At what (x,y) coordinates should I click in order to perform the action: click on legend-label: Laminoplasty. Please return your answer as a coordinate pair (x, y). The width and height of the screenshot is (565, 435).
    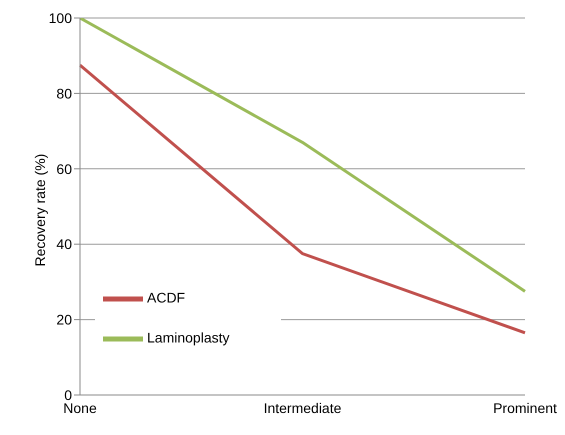
    Looking at the image, I should click on (188, 338).